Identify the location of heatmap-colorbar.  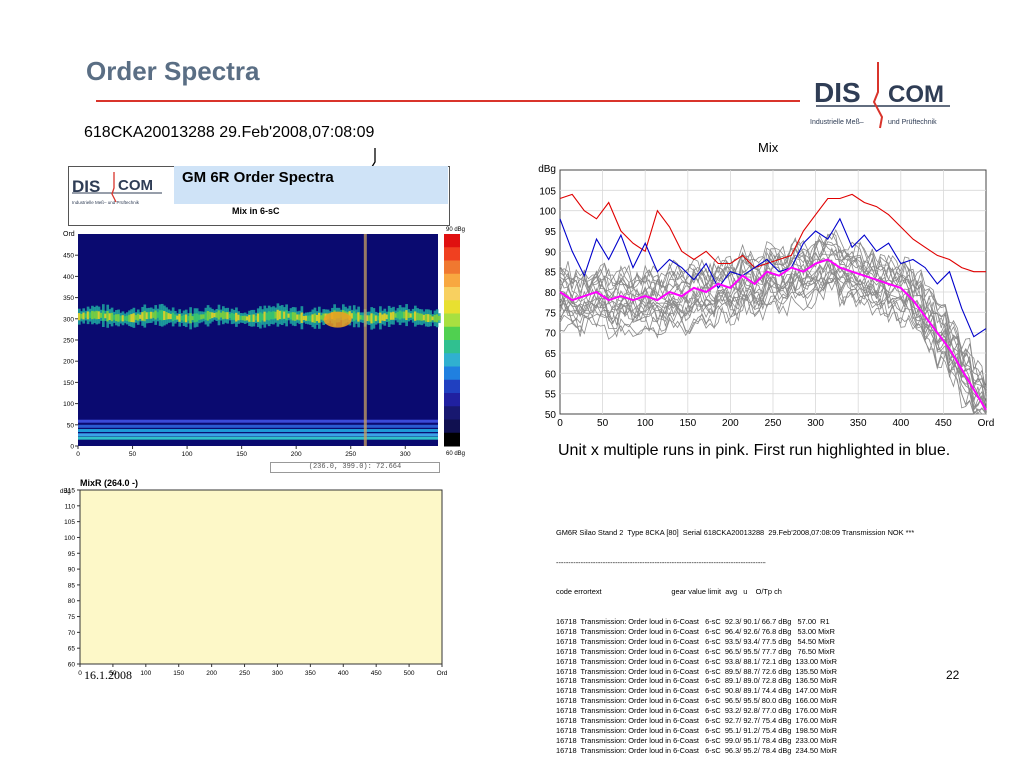
(452, 340).